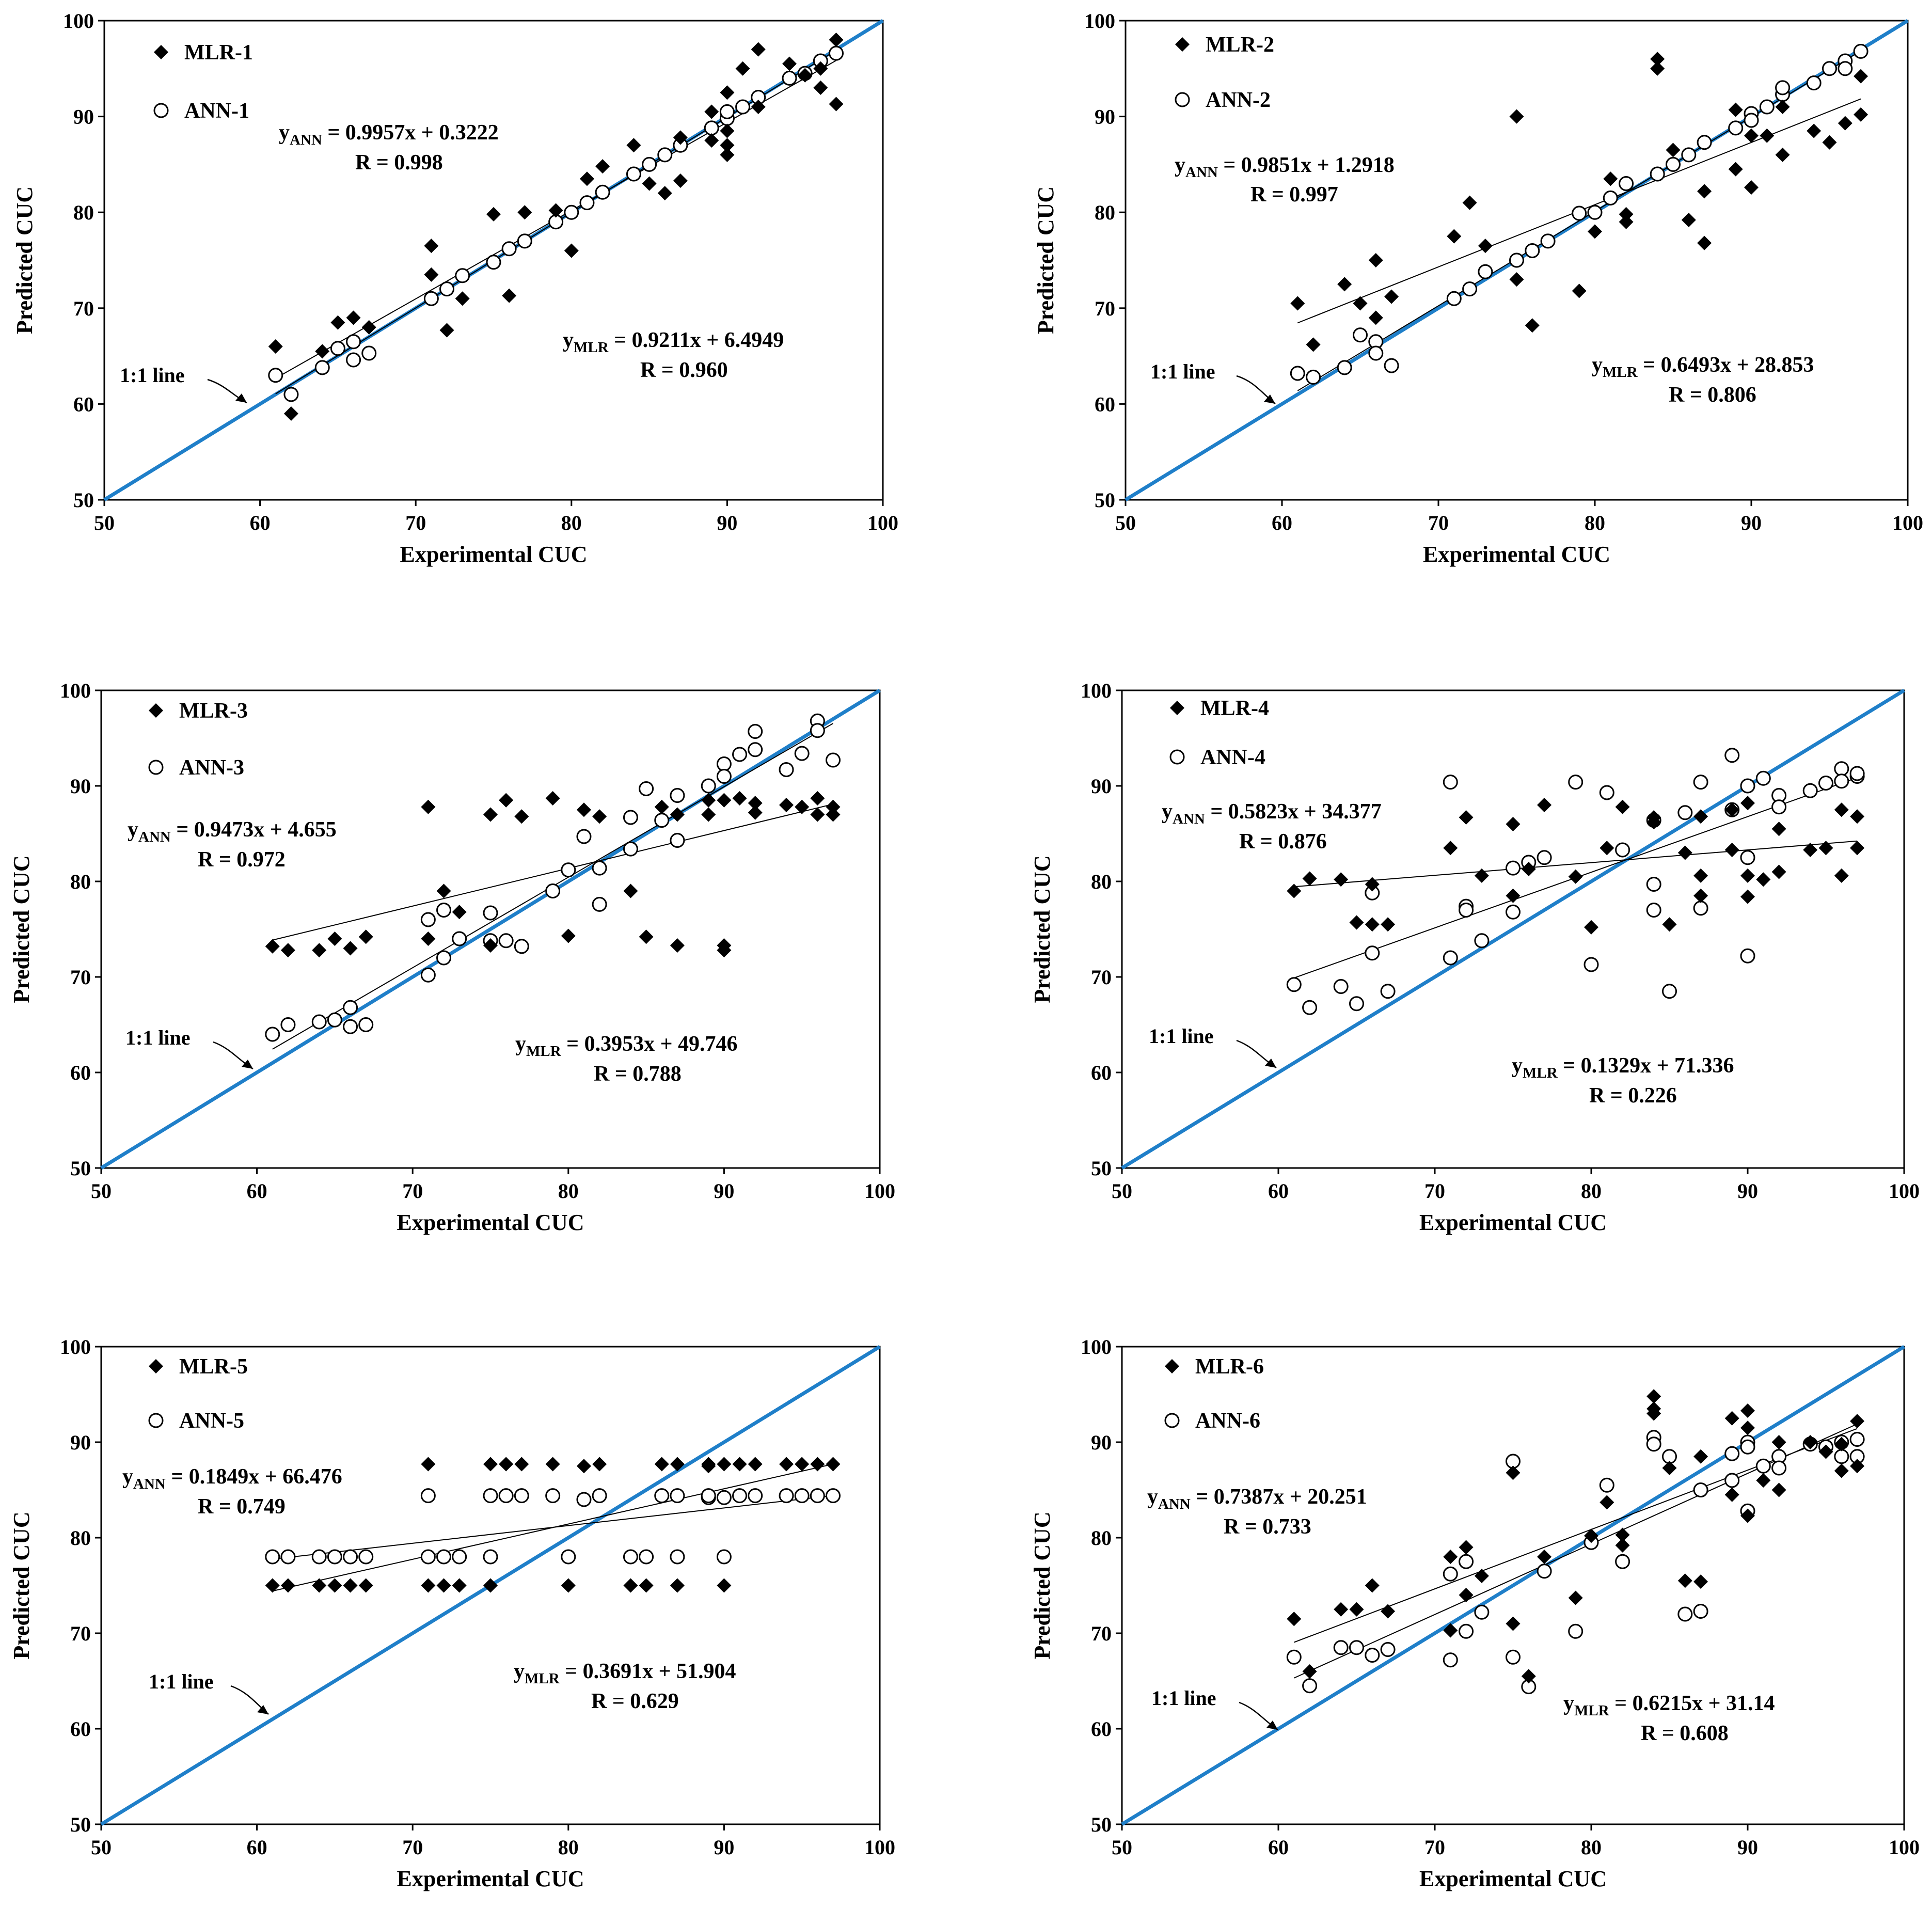 This screenshot has width=1932, height=1910. Describe the element at coordinates (1513, 930) in the screenshot. I see `one-to-one-line` at that location.